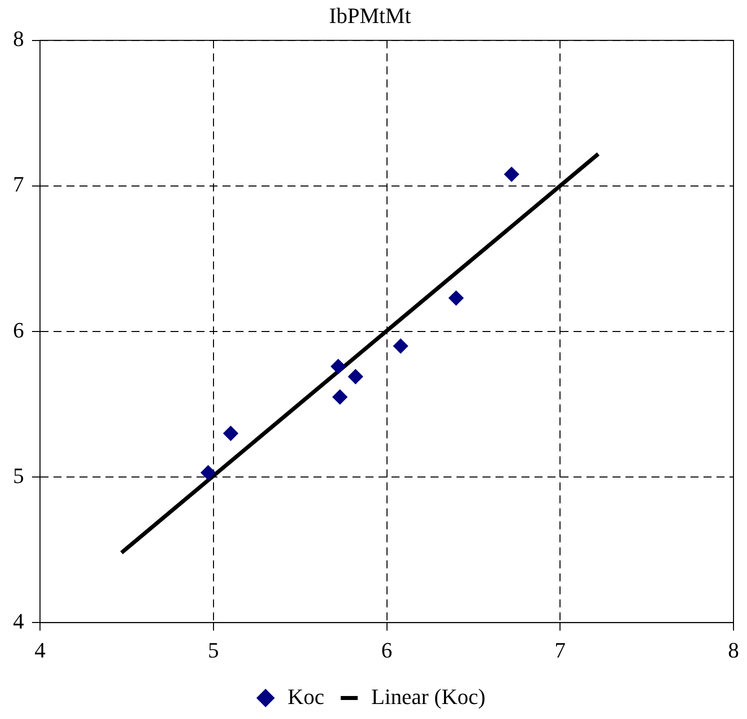 Image resolution: width=747 pixels, height=719 pixels. Describe the element at coordinates (18, 184) in the screenshot. I see `y-tick-label: 7` at that location.